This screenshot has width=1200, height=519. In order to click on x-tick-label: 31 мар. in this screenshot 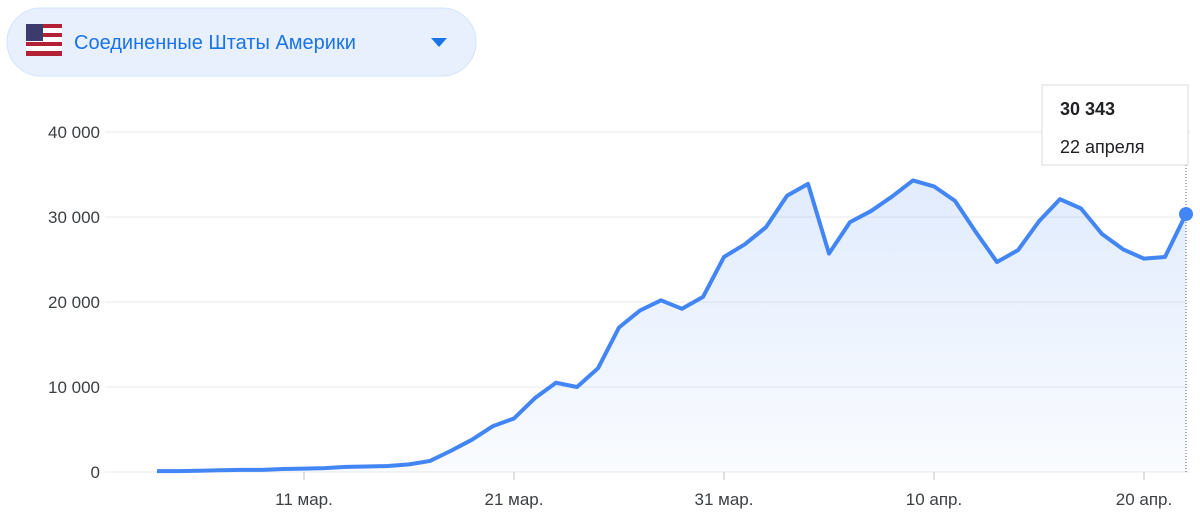, I will do `click(724, 499)`.